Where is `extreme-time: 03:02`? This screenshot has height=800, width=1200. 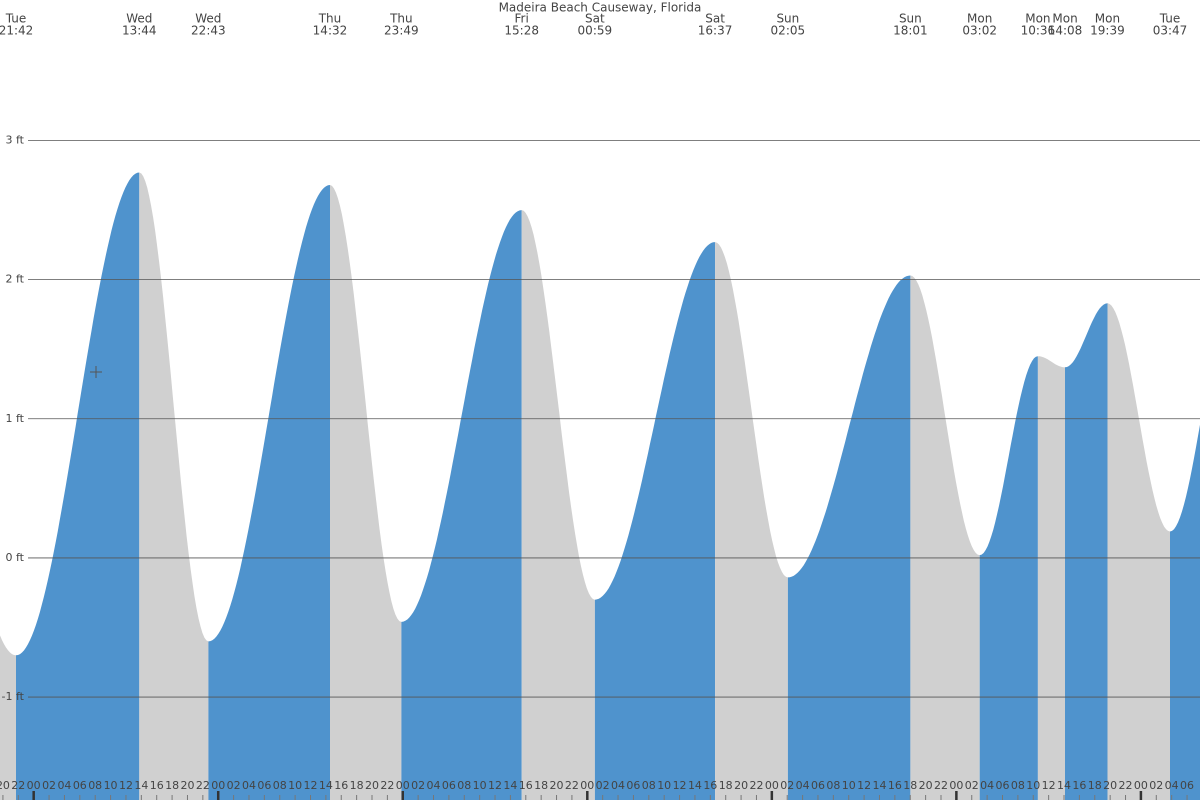
extreme-time: 03:02 is located at coordinates (979, 31).